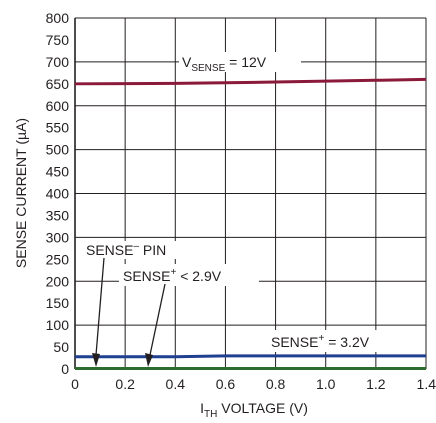 The image size is (436, 423). Describe the element at coordinates (250, 81) in the screenshot. I see `series-line-vsense12` at that location.